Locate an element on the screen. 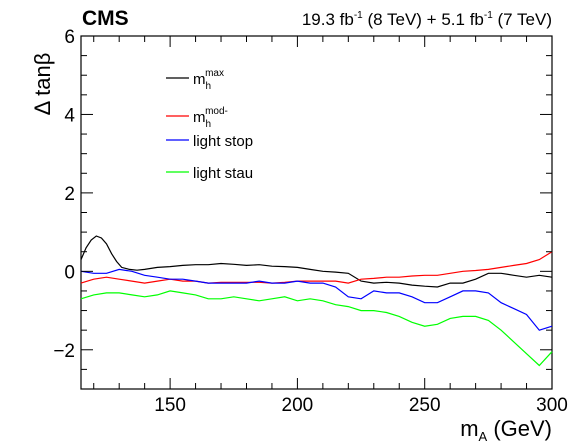 The height and width of the screenshot is (442, 575). luminosity-label: 19.3 fb-1 (8 TeV) + 5.1 fb-1 (7 TeV) is located at coordinates (427, 19).